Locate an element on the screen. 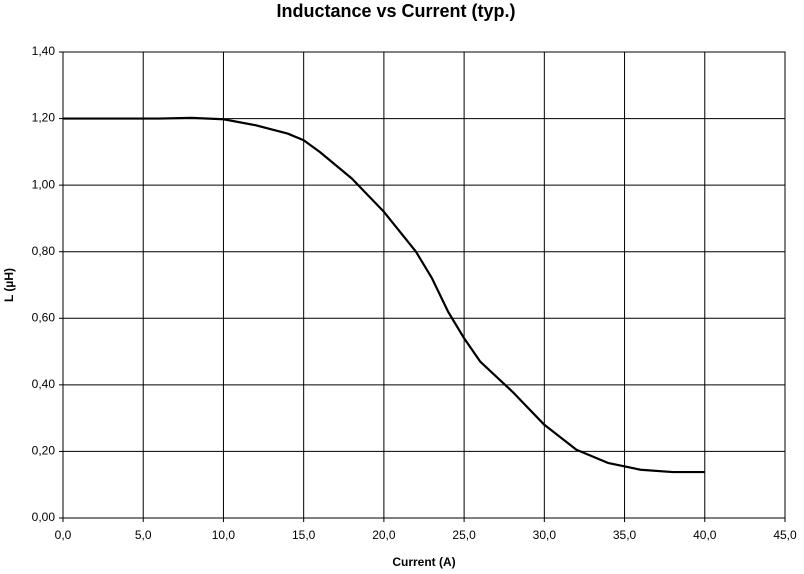 The height and width of the screenshot is (574, 804). y-tick-label: 0,60 is located at coordinates (44, 317).